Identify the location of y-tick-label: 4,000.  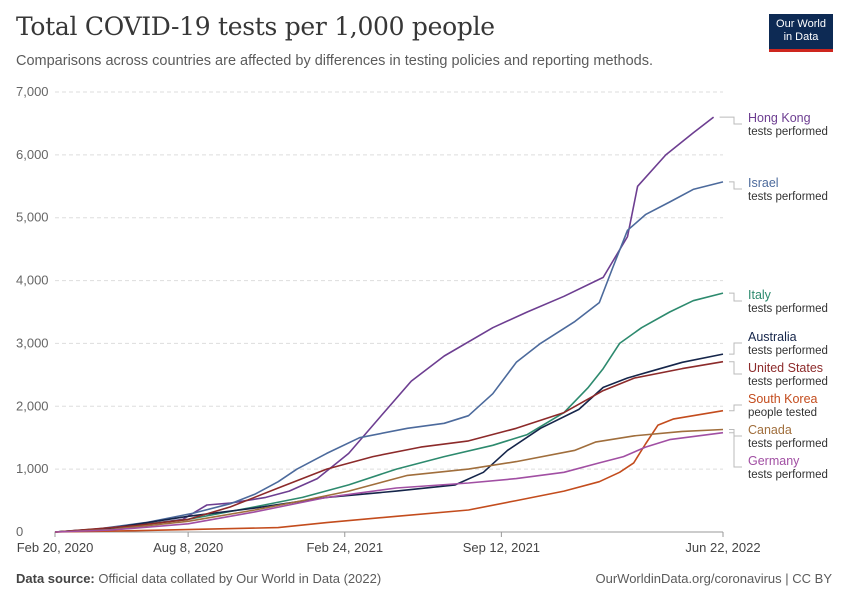
(32, 280).